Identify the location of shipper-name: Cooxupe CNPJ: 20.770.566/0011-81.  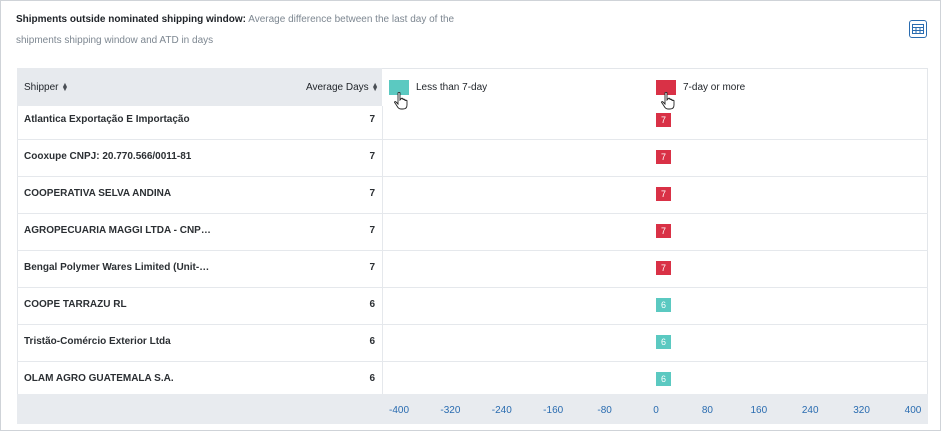
(108, 156).